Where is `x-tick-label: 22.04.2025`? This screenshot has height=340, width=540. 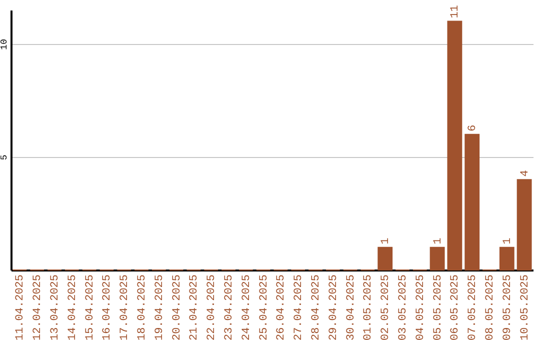
x-tick-label: 22.04.2025 is located at coordinates (212, 307).